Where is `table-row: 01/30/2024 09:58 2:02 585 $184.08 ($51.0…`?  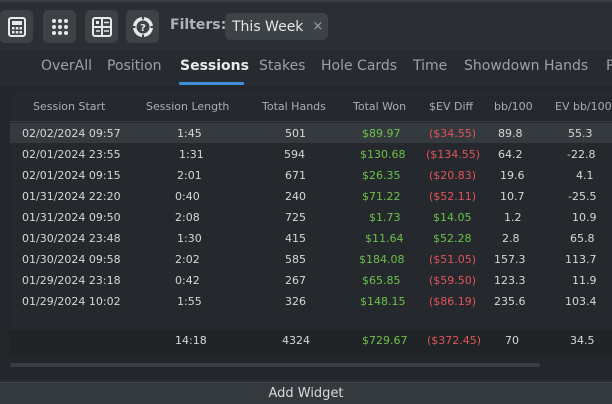
table-row: 01/30/2024 09:58 2:02 585 $184.08 ($51.0… is located at coordinates (311, 259).